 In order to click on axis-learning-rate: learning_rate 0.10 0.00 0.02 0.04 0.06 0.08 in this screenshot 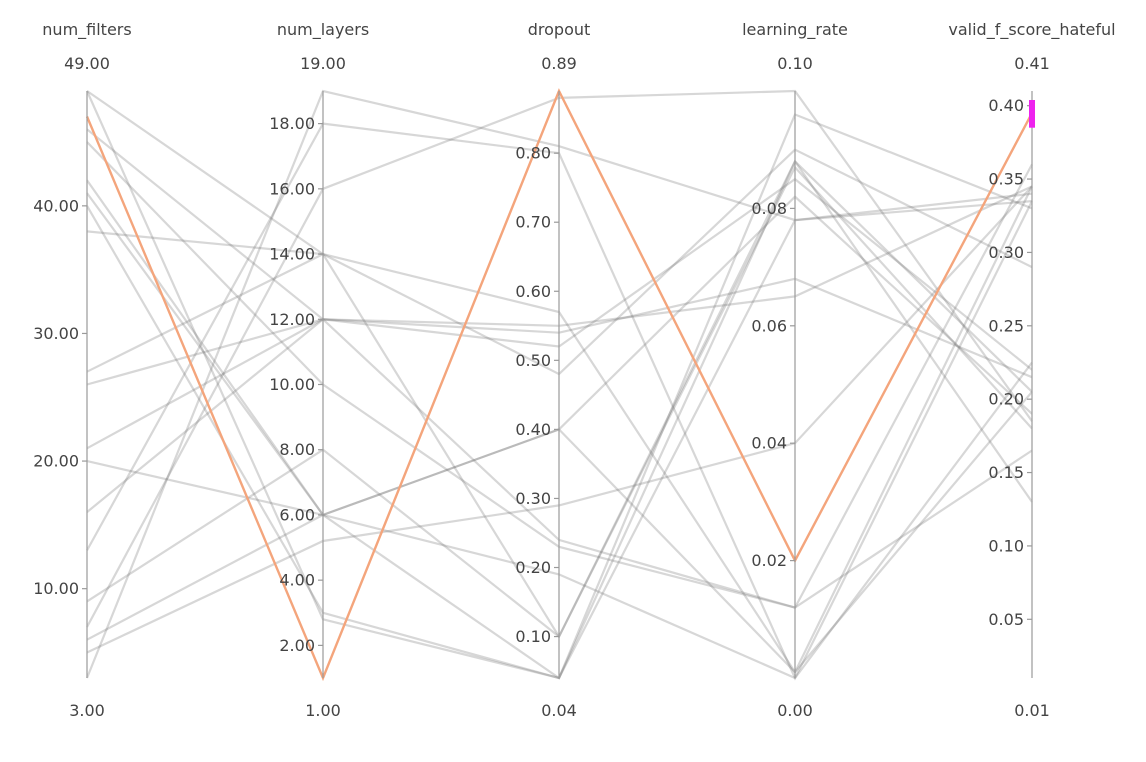, I will do `click(795, 370)`.